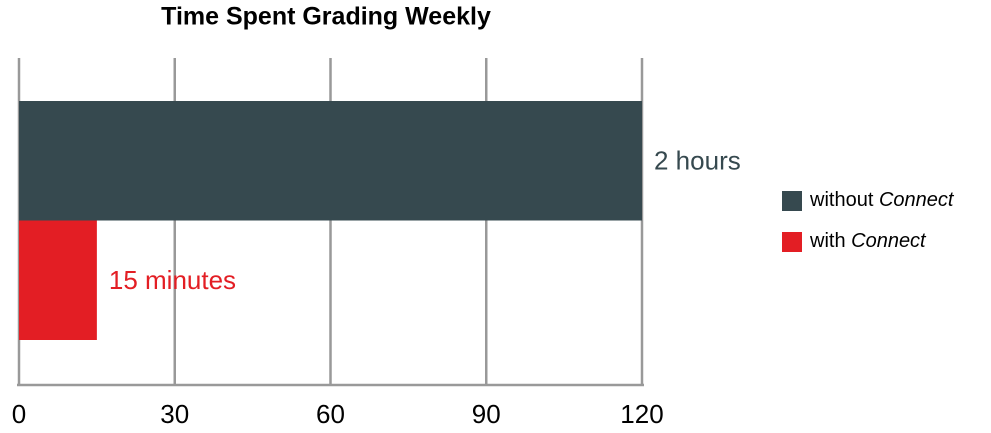 This screenshot has height=433, width=991. What do you see at coordinates (330, 414) in the screenshot?
I see `x-tick-label: 60` at bounding box center [330, 414].